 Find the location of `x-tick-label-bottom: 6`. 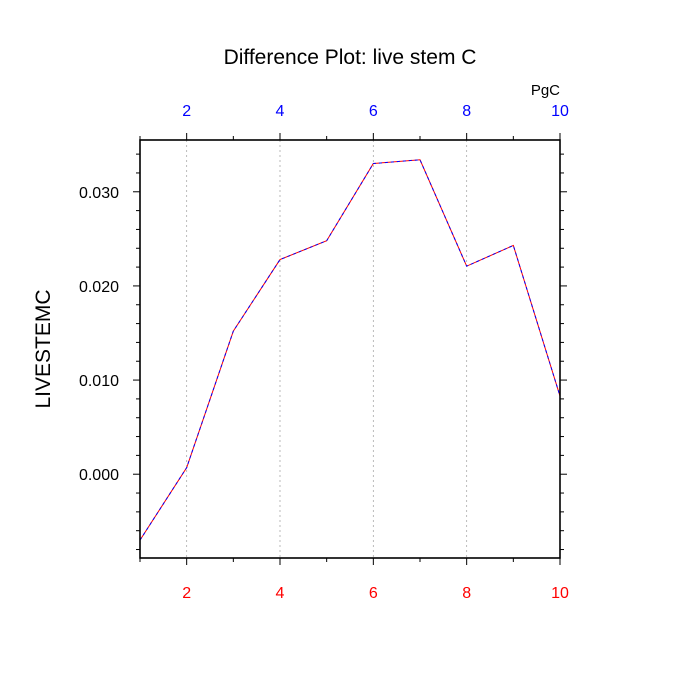

x-tick-label-bottom: 6 is located at coordinates (373, 593).